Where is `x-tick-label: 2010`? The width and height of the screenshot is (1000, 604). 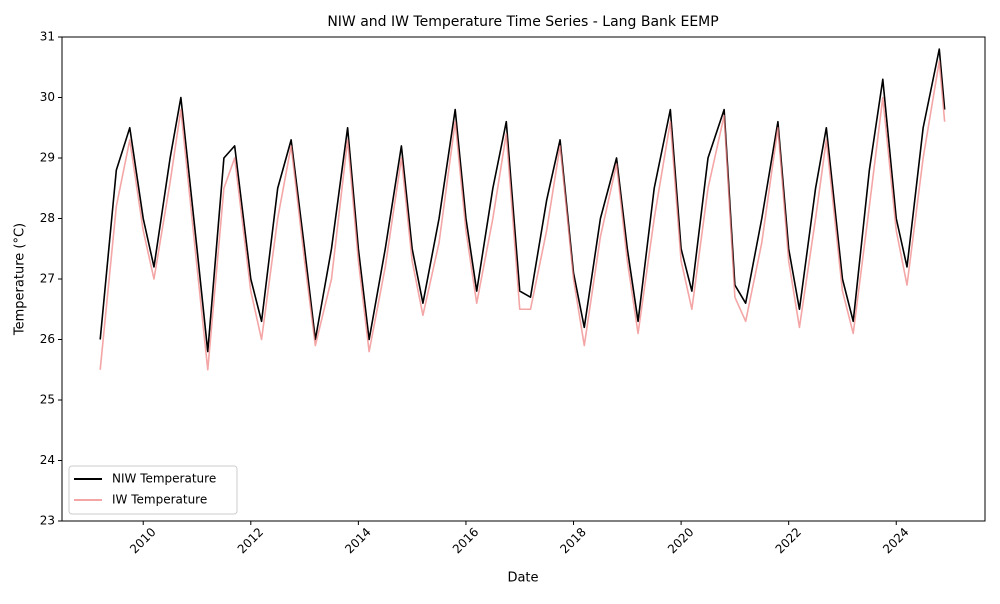 x-tick-label: 2010 is located at coordinates (142, 540).